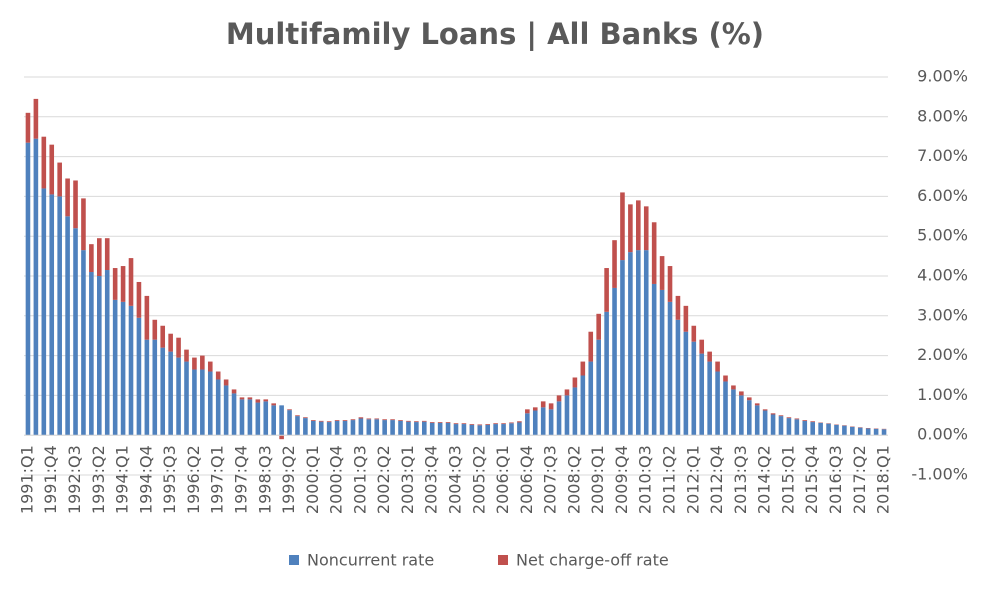 The height and width of the screenshot is (591, 990). Describe the element at coordinates (942, 275) in the screenshot. I see `y-tick-label: 4.00%` at that location.